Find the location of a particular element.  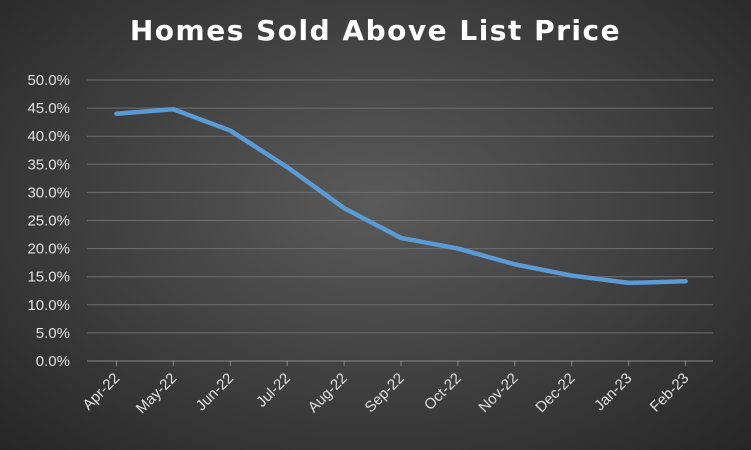

y-tick-label: 10.0% is located at coordinates (48, 305).